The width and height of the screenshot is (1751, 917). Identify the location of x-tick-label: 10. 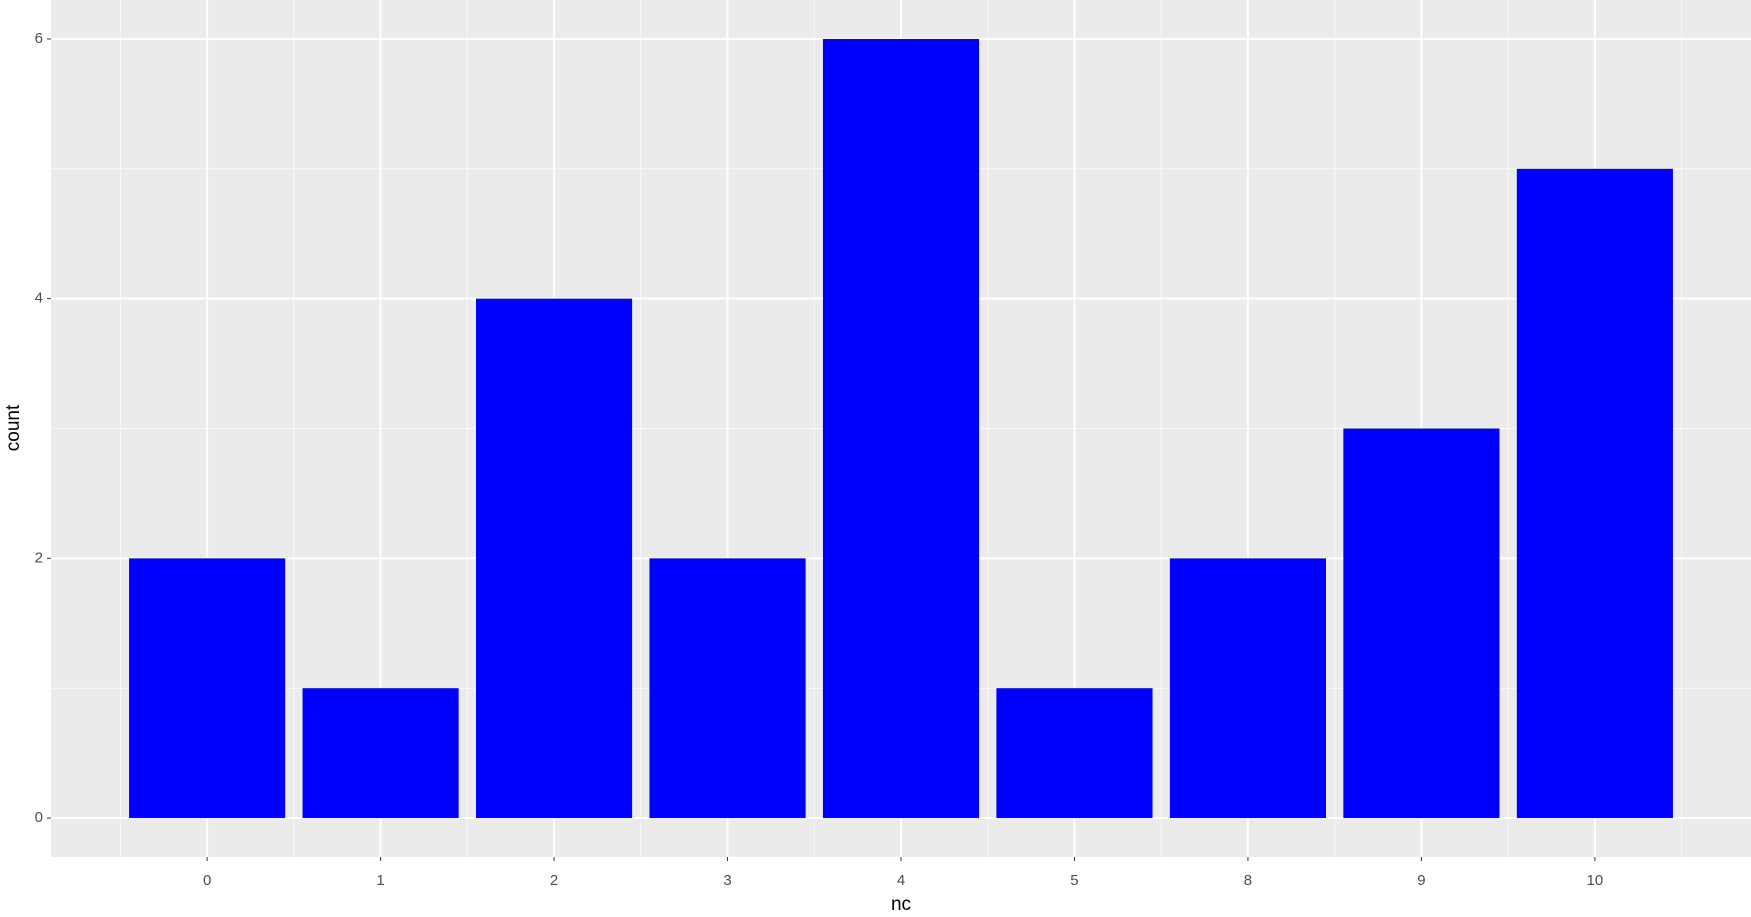
(1595, 880).